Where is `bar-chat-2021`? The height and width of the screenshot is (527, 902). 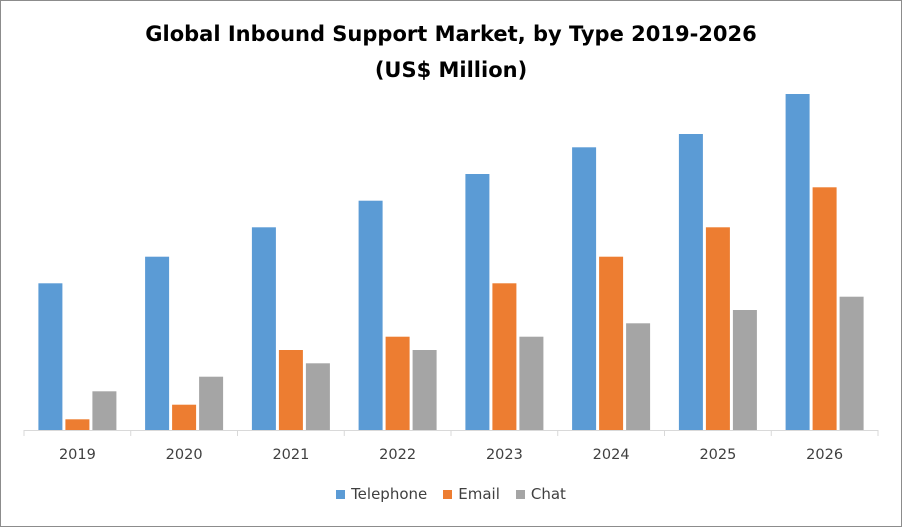 bar-chat-2021 is located at coordinates (317, 396).